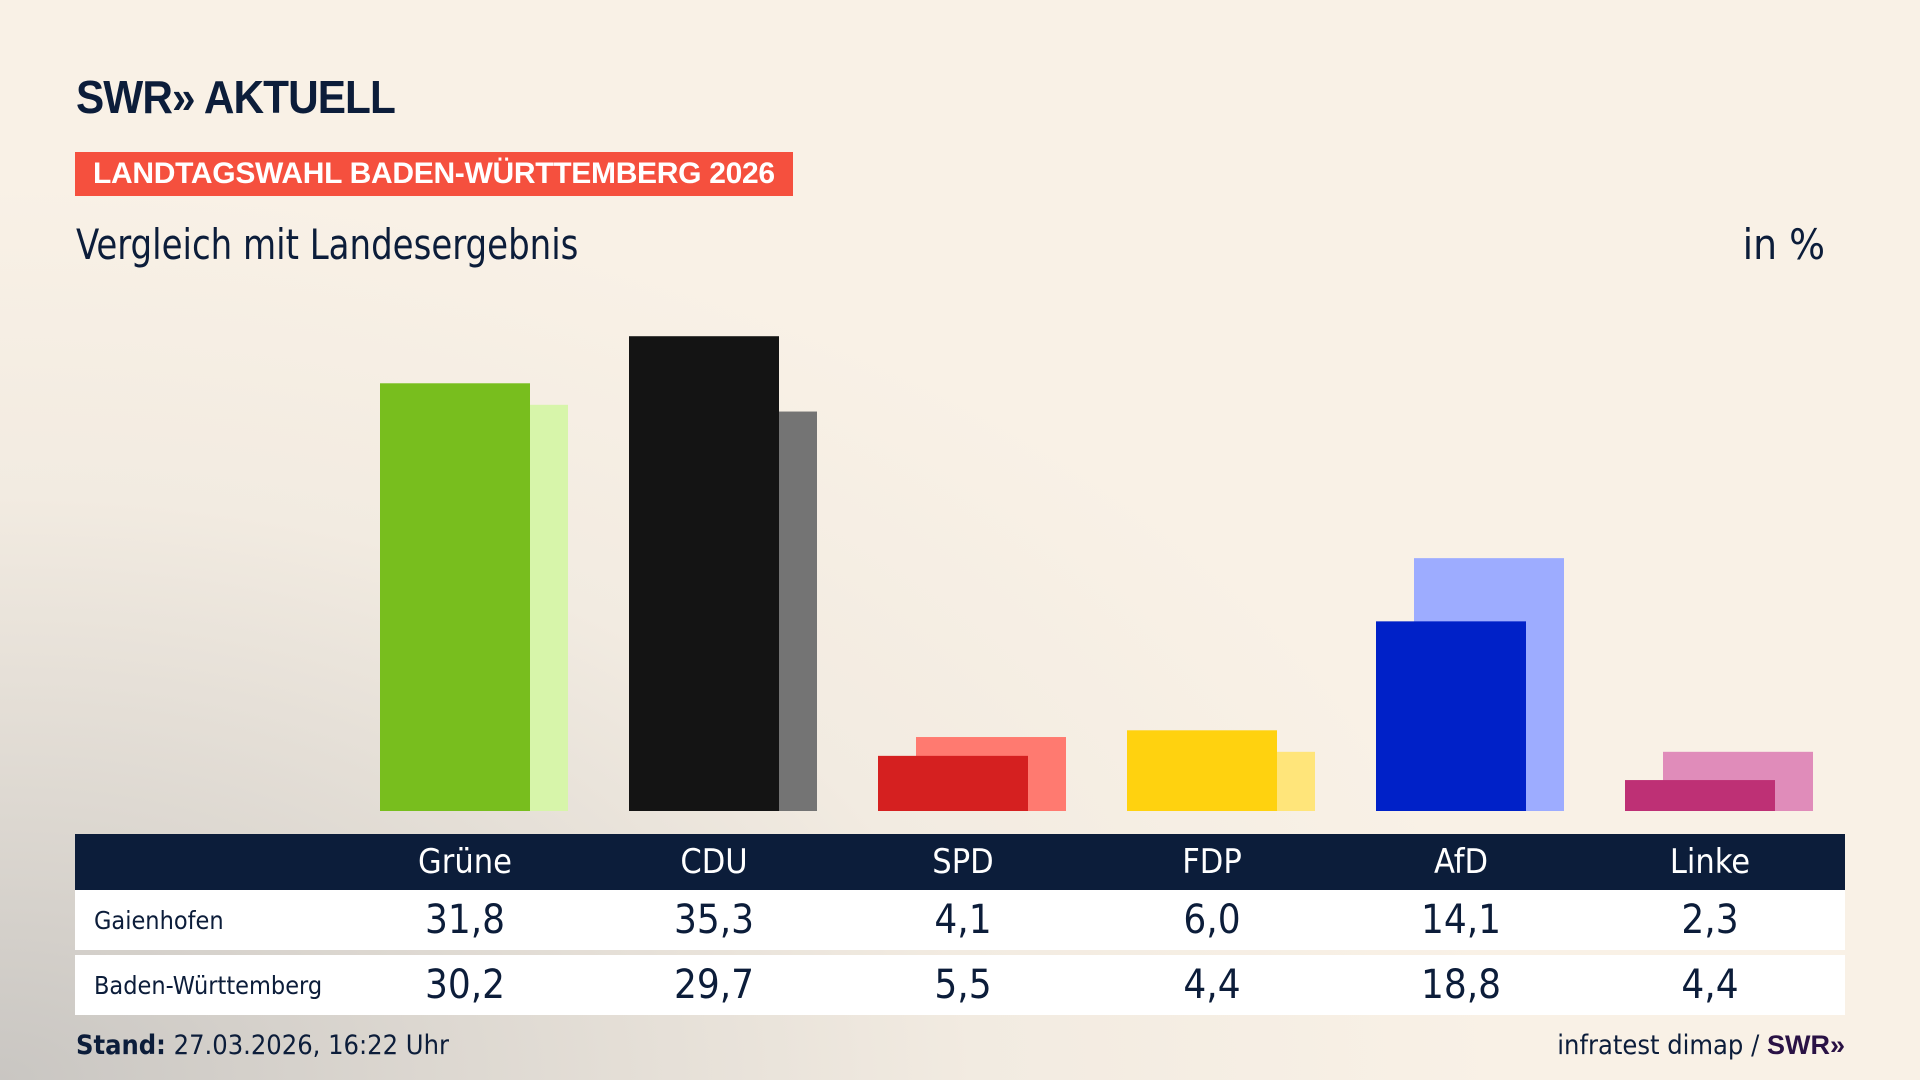 Image resolution: width=1920 pixels, height=1080 pixels. Describe the element at coordinates (434, 174) in the screenshot. I see `election-banner: LANDTAGSWAHL BADEN-WÜRTTEMBERG 2026` at that location.